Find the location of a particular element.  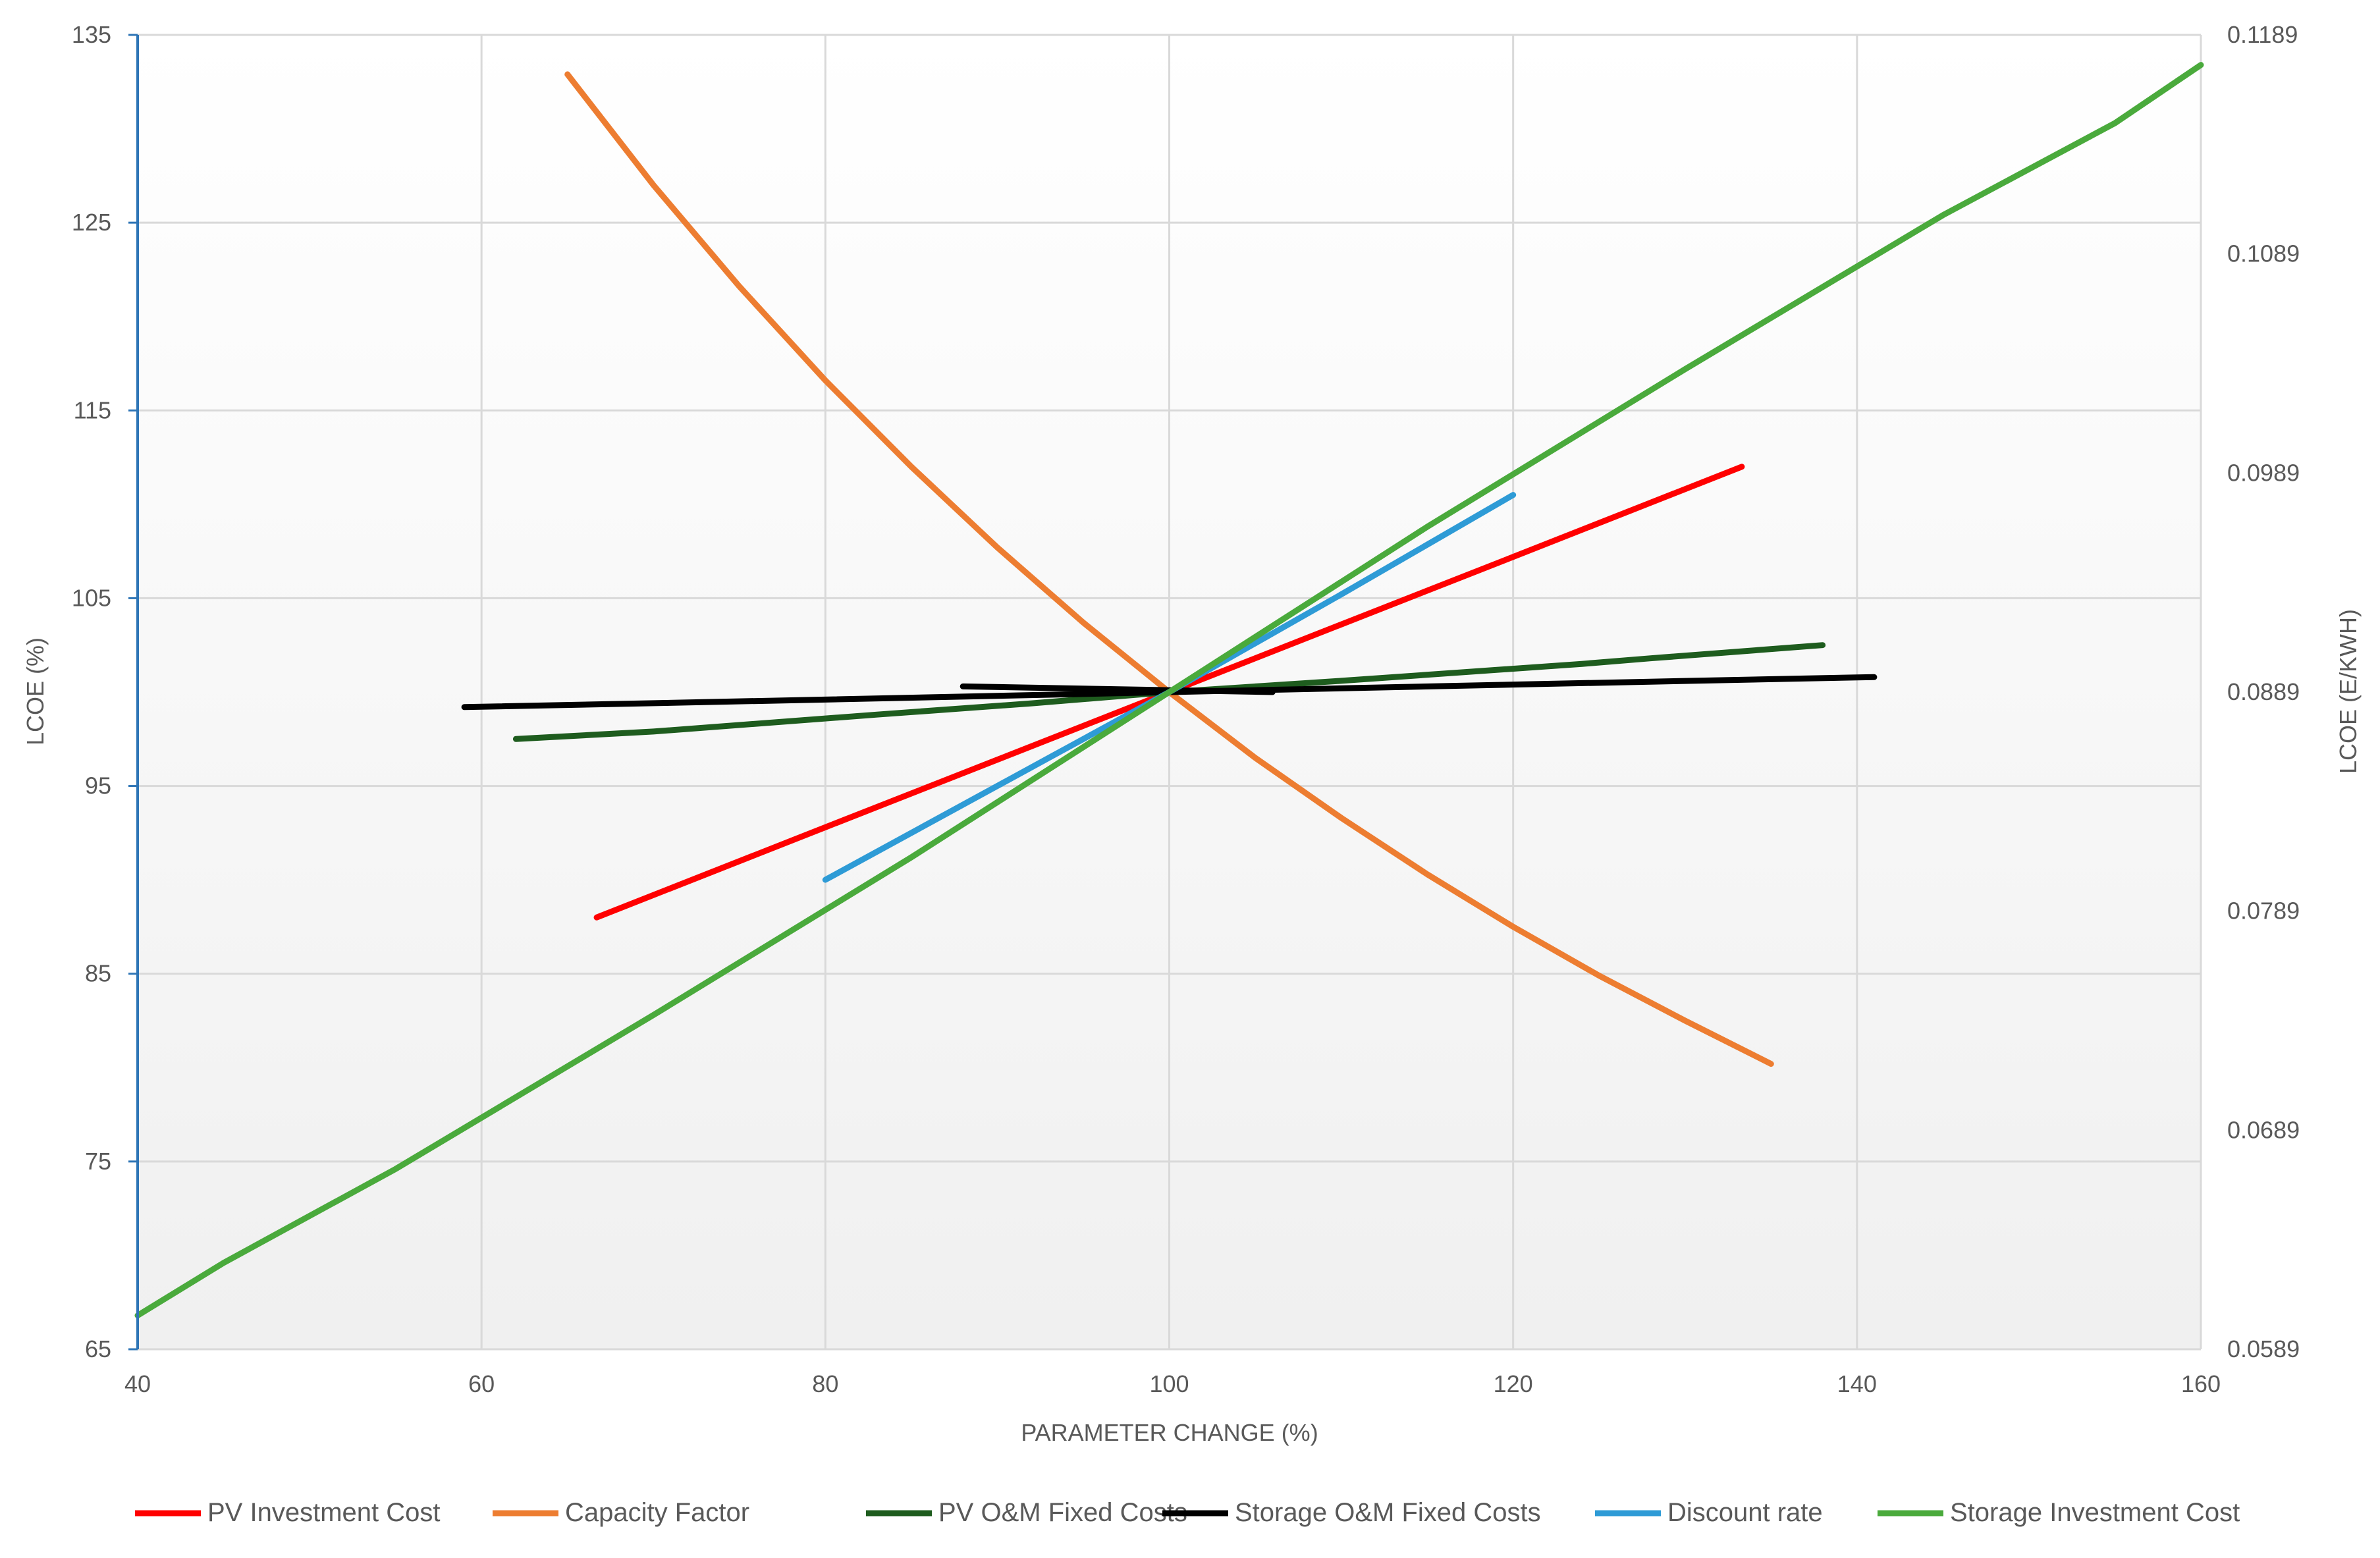

y2-tick-label: 0.1089 is located at coordinates (2263, 254).